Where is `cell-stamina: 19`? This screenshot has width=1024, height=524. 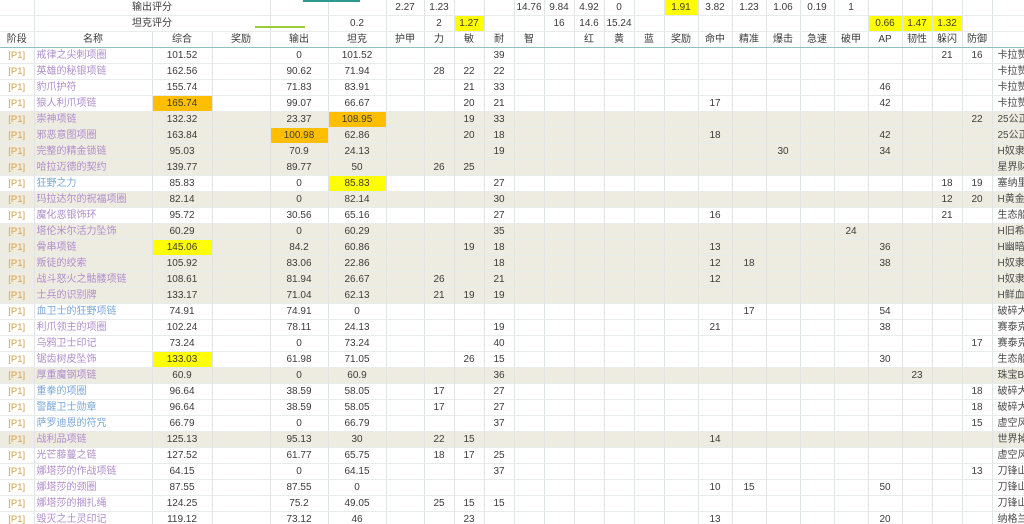
cell-stamina: 19 is located at coordinates (499, 327).